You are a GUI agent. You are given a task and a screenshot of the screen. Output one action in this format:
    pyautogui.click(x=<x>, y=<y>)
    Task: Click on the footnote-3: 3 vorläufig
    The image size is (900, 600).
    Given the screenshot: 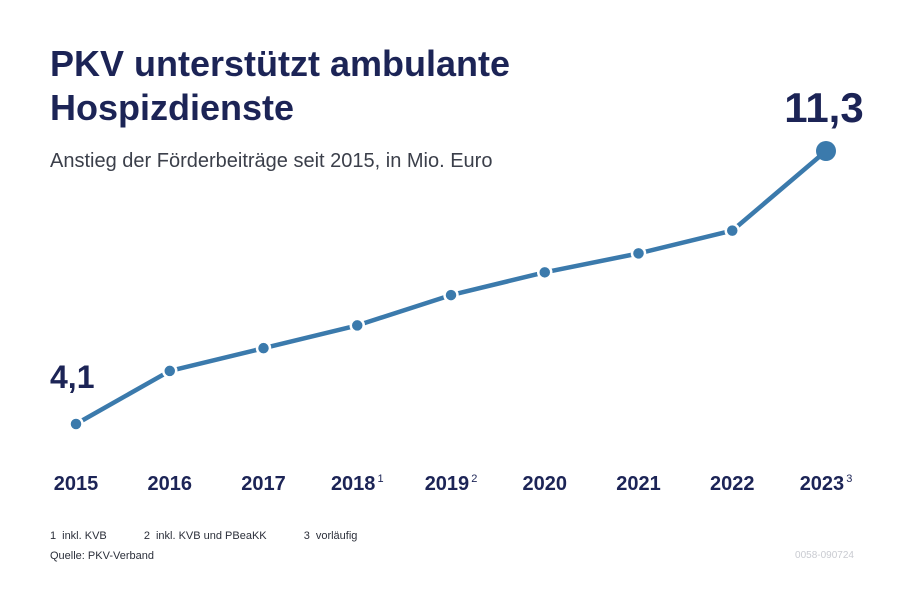 What is the action you would take?
    pyautogui.click(x=331, y=536)
    